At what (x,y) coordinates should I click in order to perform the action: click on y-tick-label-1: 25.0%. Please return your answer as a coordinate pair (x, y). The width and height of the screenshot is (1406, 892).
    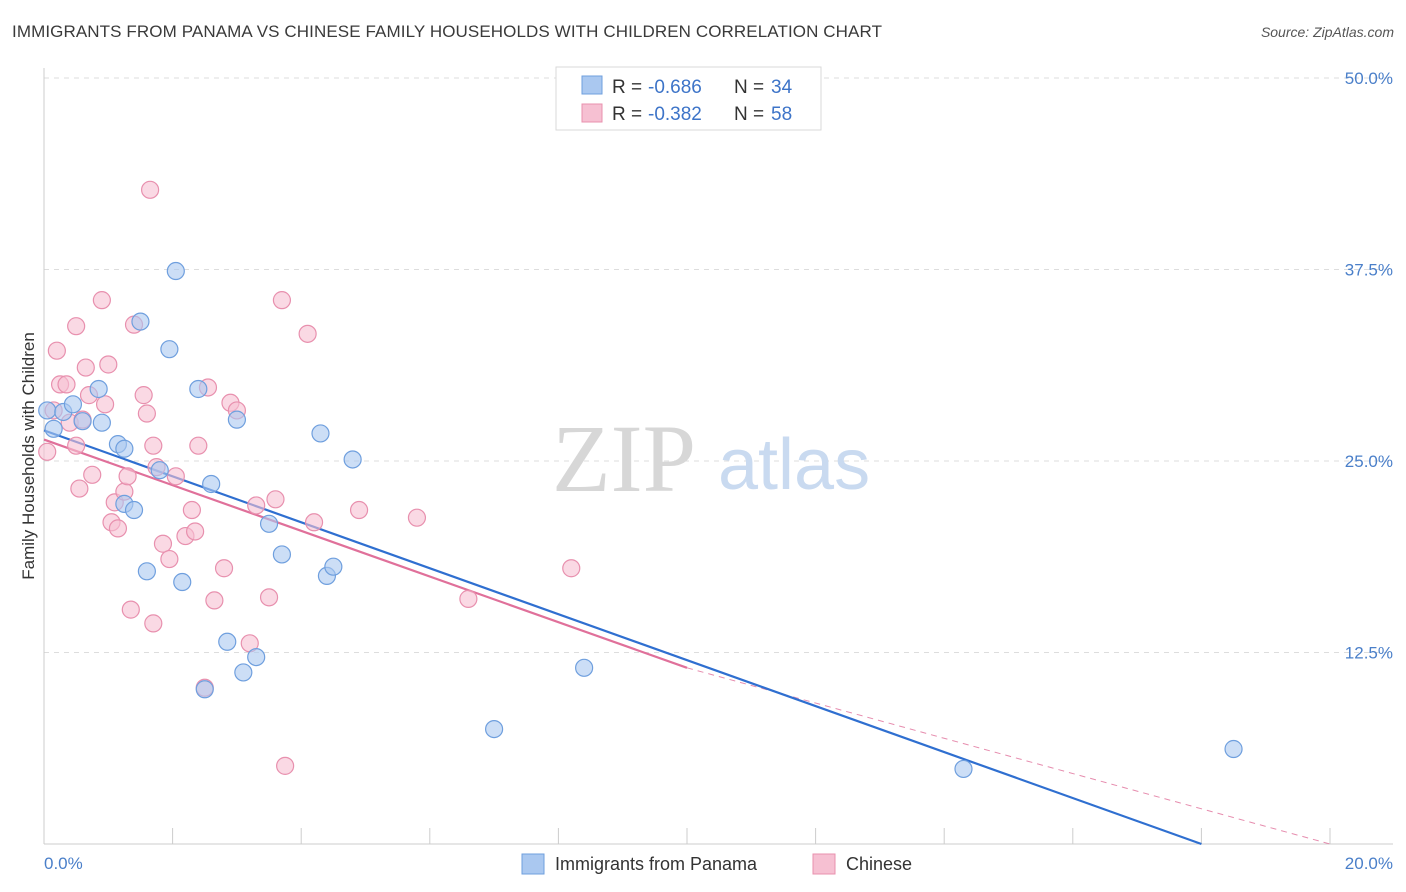
    Looking at the image, I should click on (1369, 461).